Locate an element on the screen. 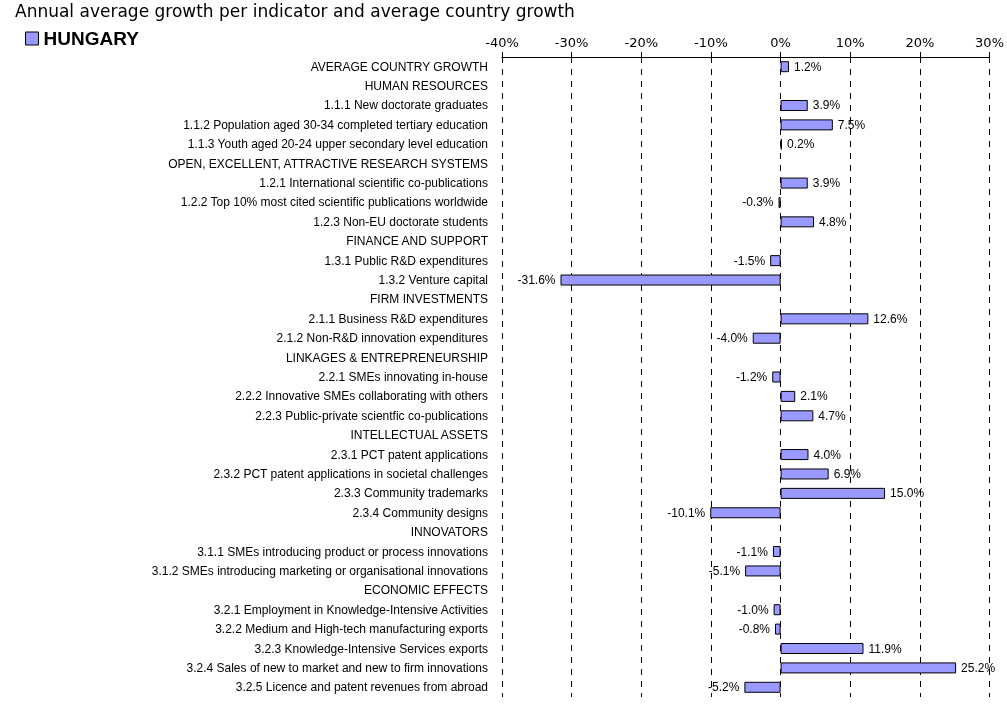 The width and height of the screenshot is (1007, 705). y-tick-label: INNOVATORS is located at coordinates (449, 532).